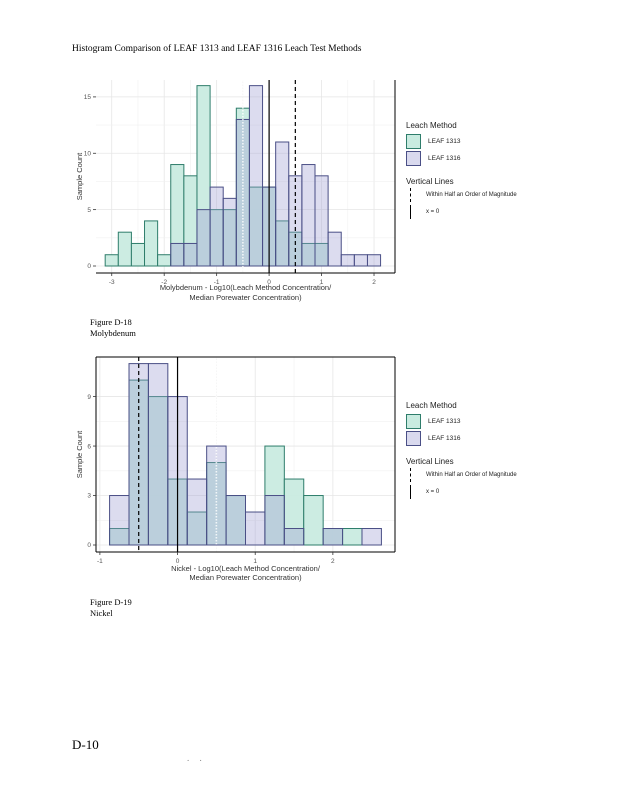 The width and height of the screenshot is (618, 800). I want to click on figure-label: Figure D-18, so click(111, 322).